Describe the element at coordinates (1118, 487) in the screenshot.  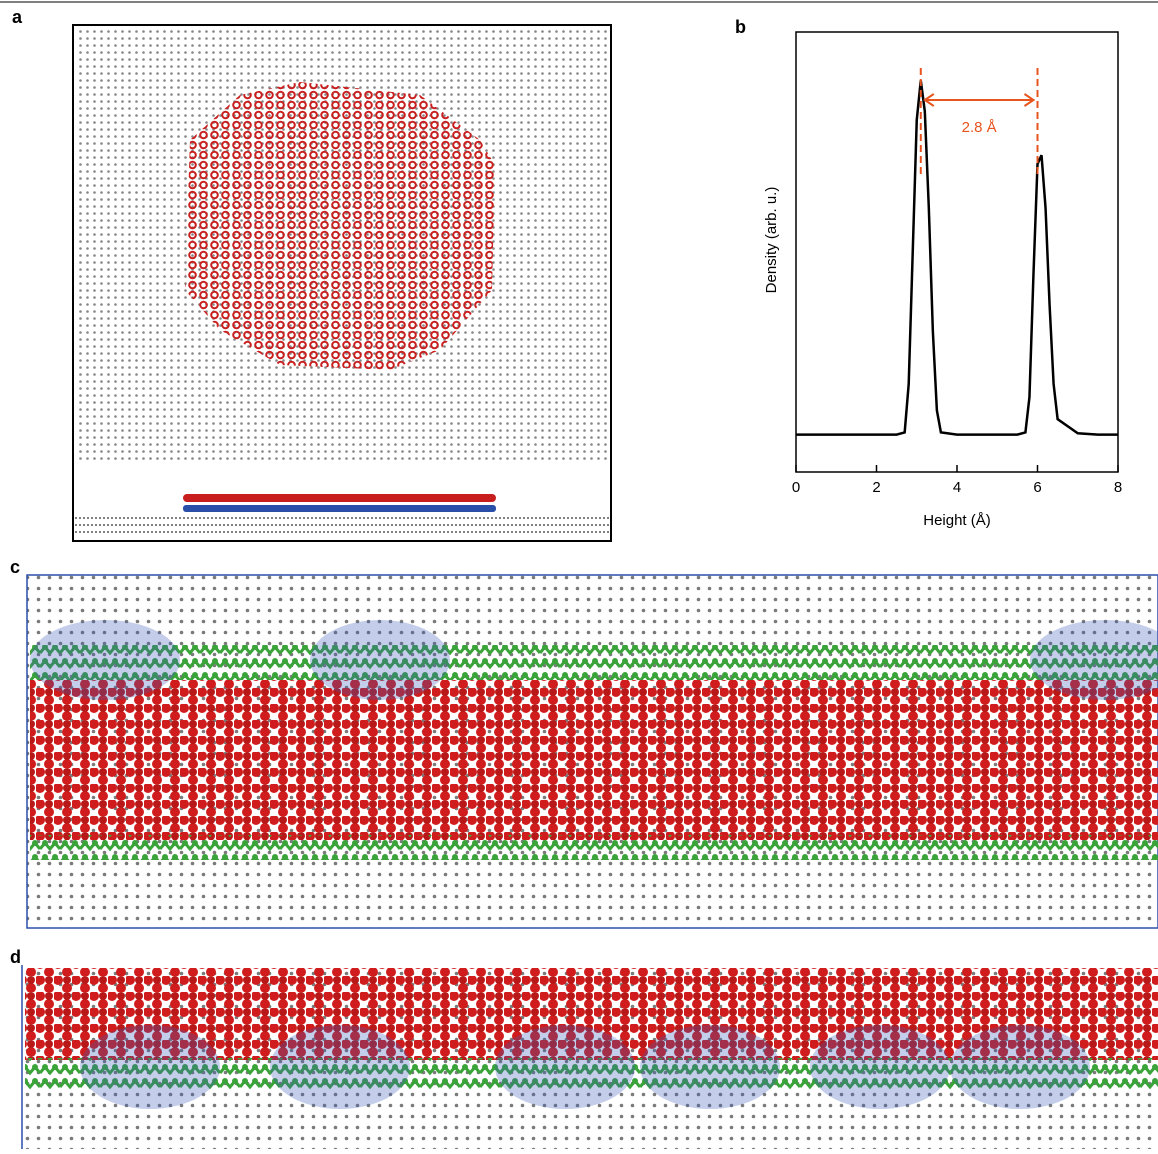
I see `x-tick-label: 8` at that location.